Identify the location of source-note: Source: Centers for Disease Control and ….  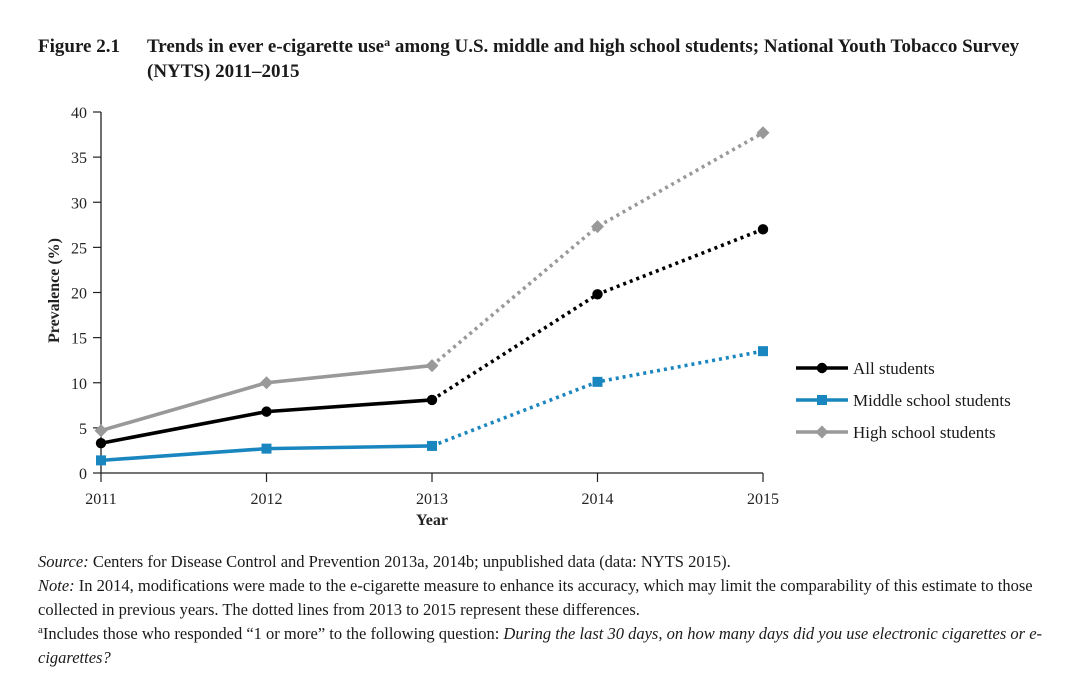
(543, 562).